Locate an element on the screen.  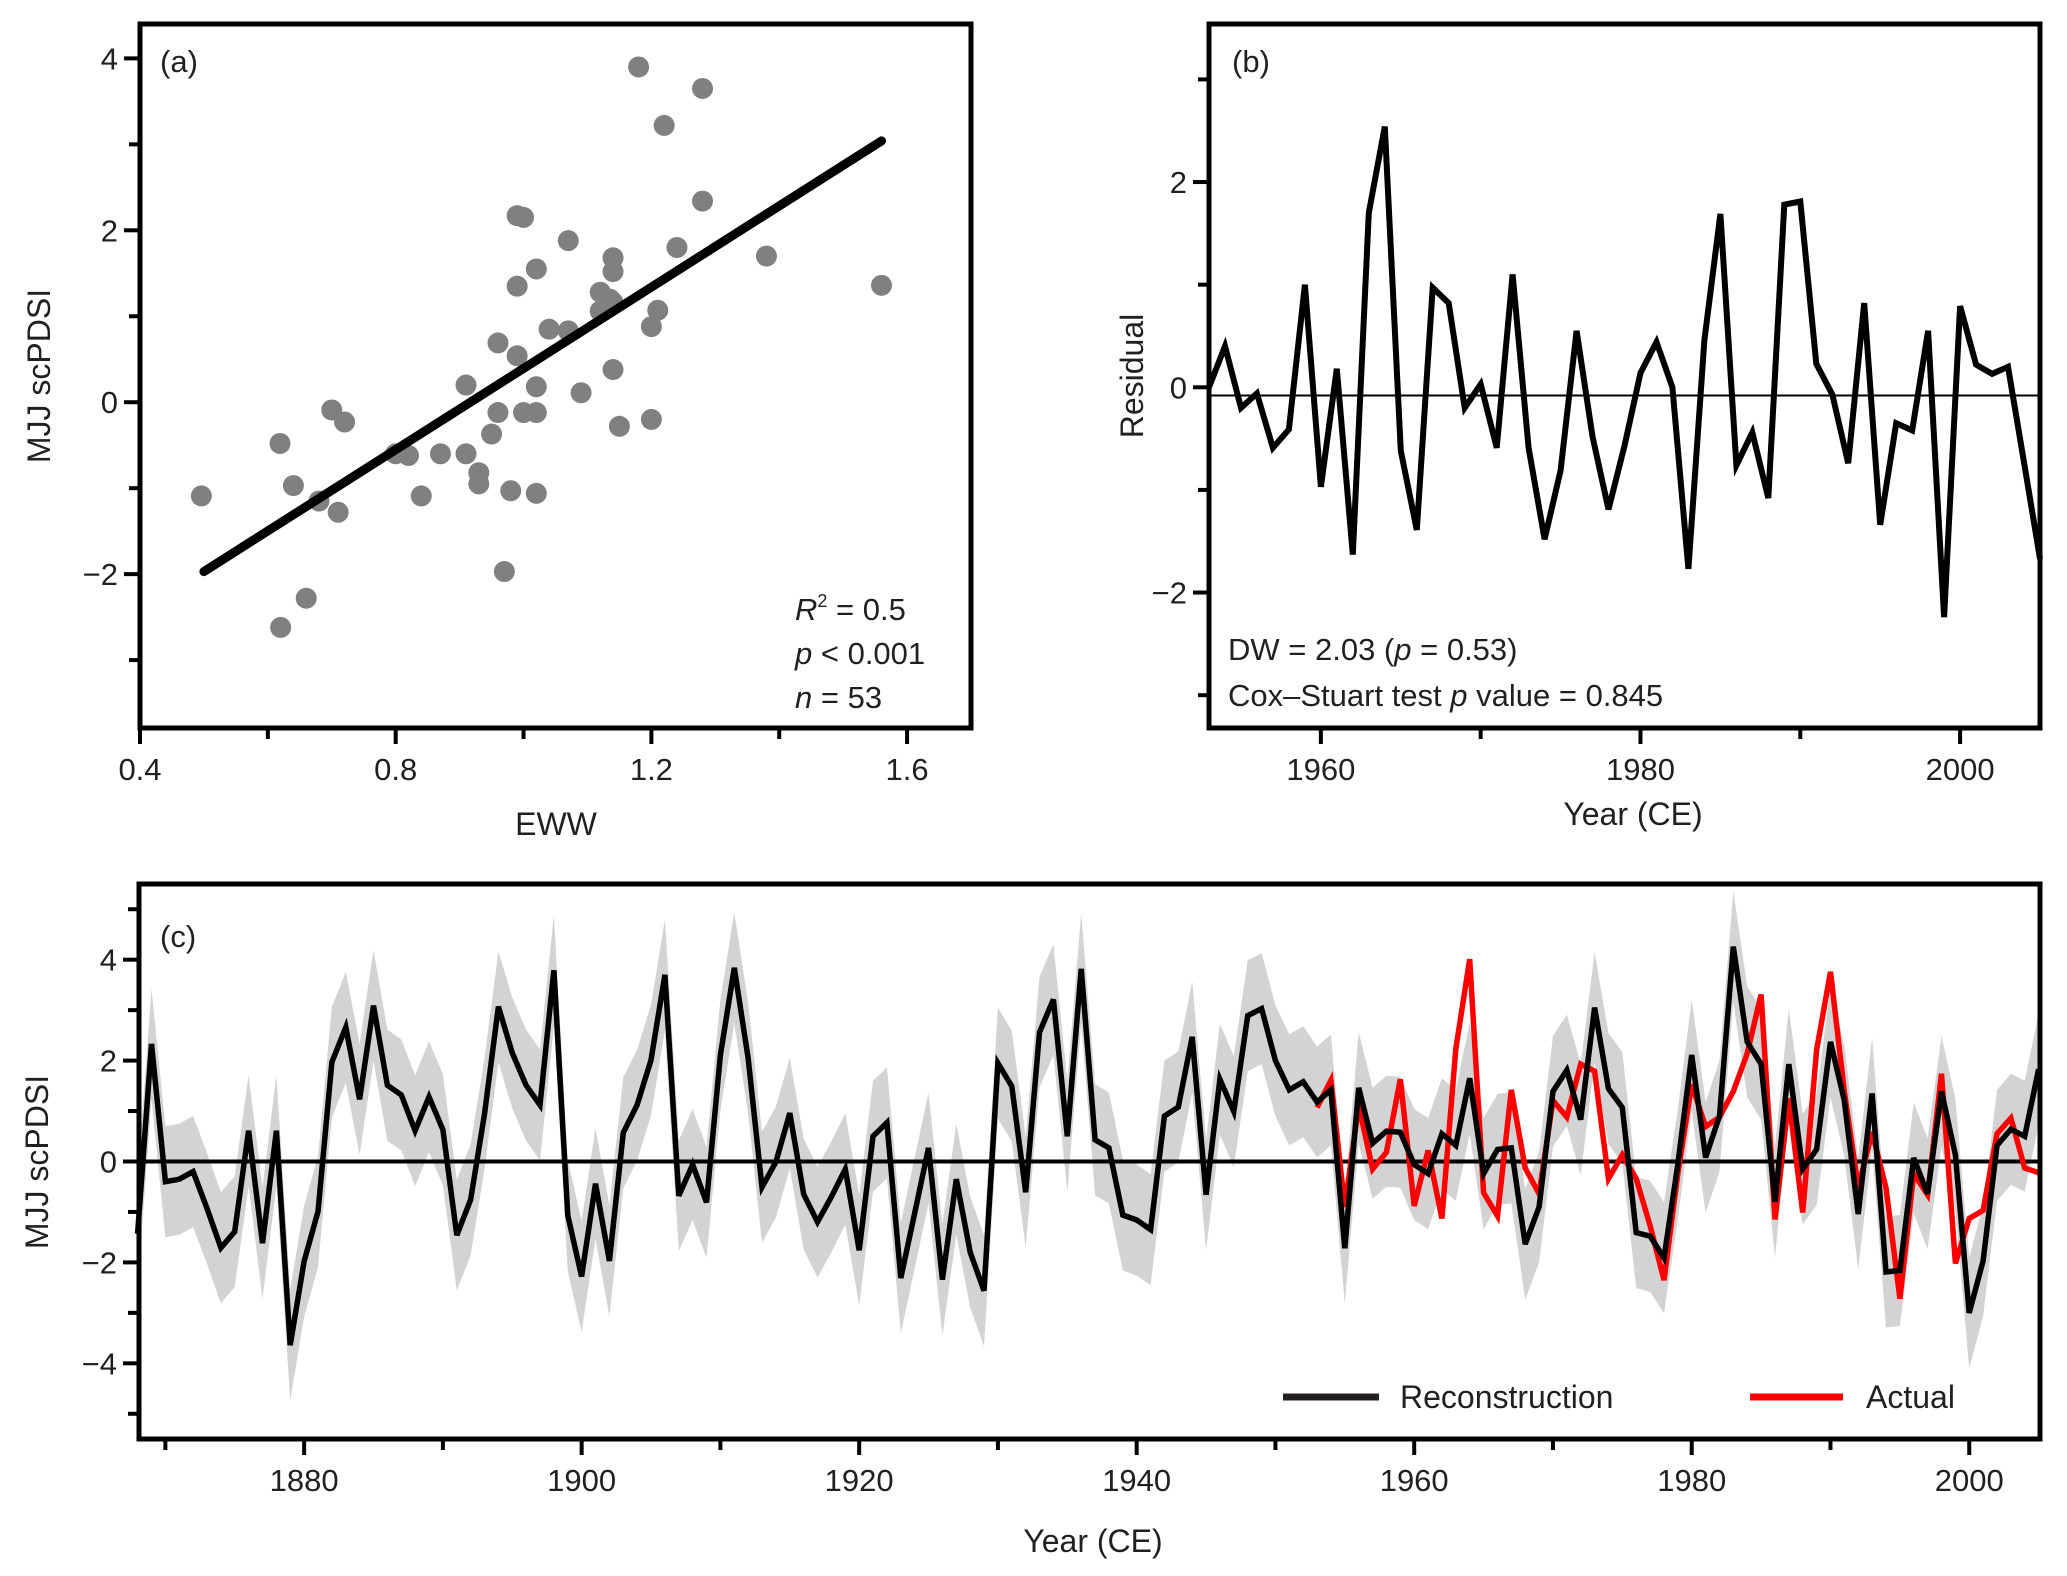
panel-b-y-tick-label: −2 is located at coordinates (1169, 593).